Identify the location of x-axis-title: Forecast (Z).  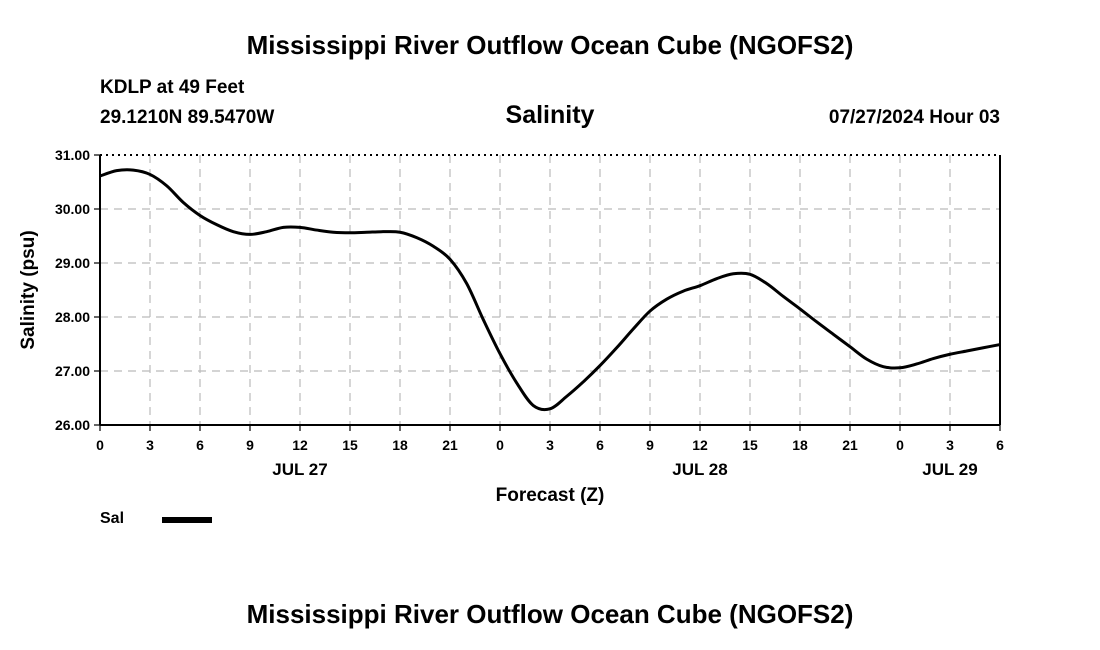
(550, 495).